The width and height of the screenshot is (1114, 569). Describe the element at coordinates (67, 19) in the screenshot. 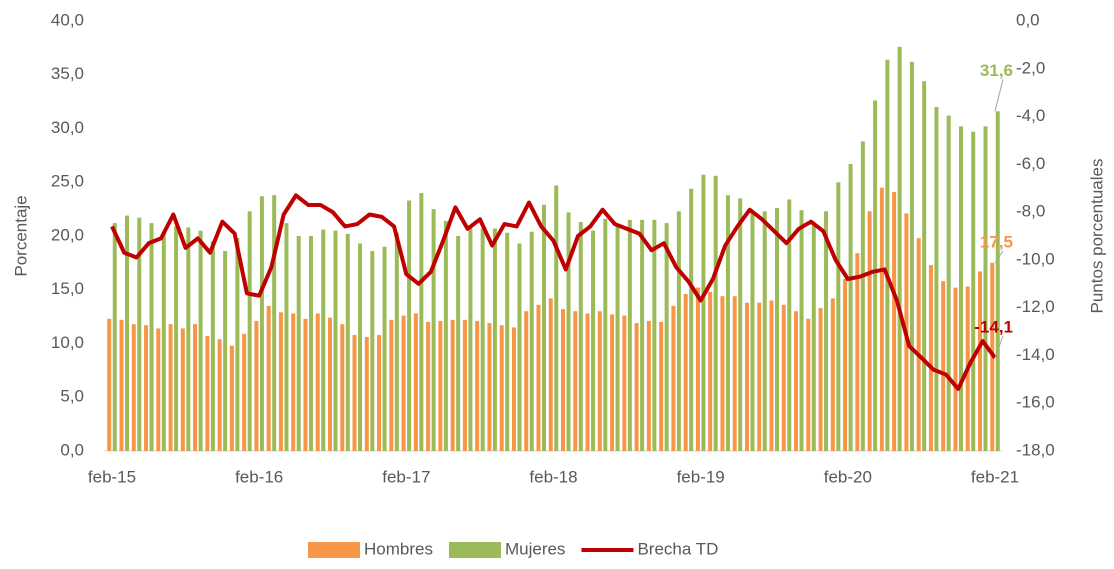

I see `y-tick-label: 40,0` at that location.